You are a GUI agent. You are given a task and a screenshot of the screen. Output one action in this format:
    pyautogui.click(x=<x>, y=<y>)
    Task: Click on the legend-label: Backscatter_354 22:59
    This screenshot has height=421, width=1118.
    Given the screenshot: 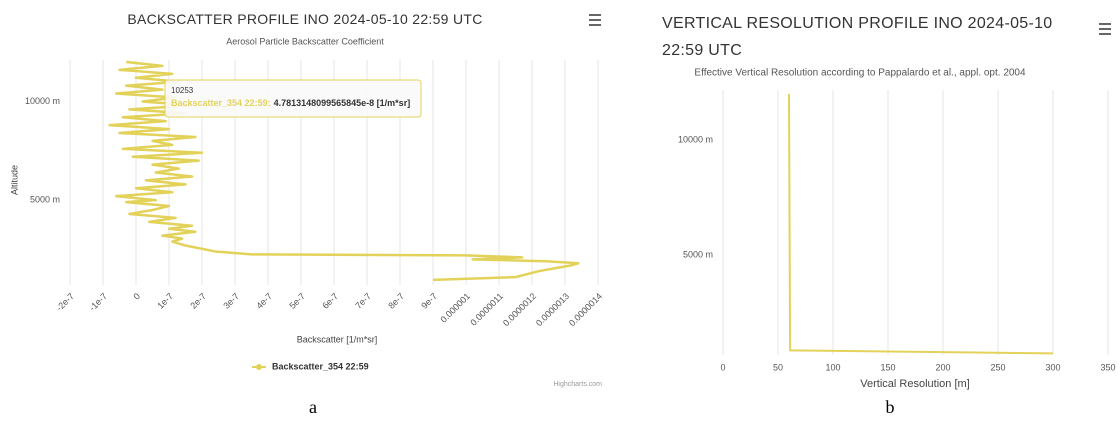 What is the action you would take?
    pyautogui.click(x=320, y=366)
    